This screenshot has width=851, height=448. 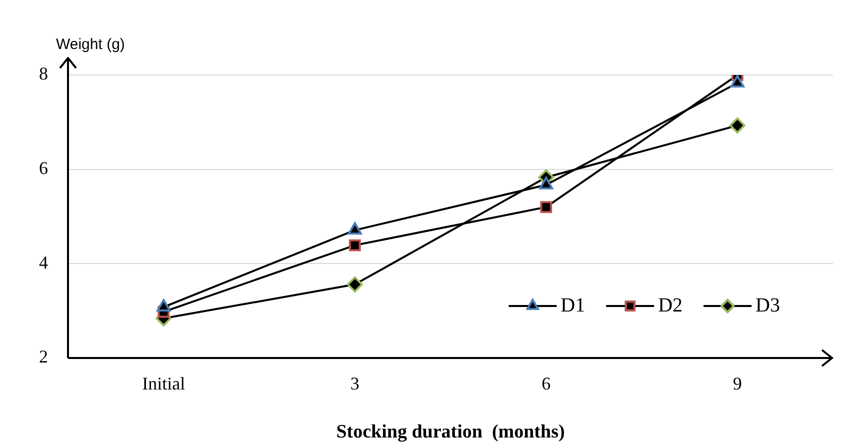 What do you see at coordinates (164, 384) in the screenshot?
I see `x-tick-label: Initial` at bounding box center [164, 384].